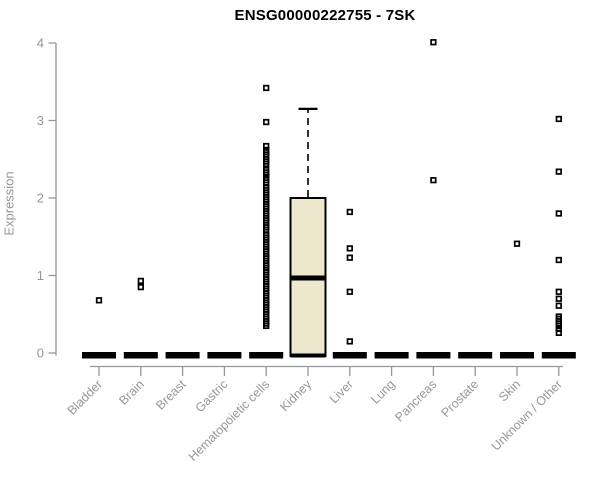 This screenshot has width=600, height=500. Describe the element at coordinates (85, 397) in the screenshot. I see `x-tick-label-bladder: Bladder` at that location.